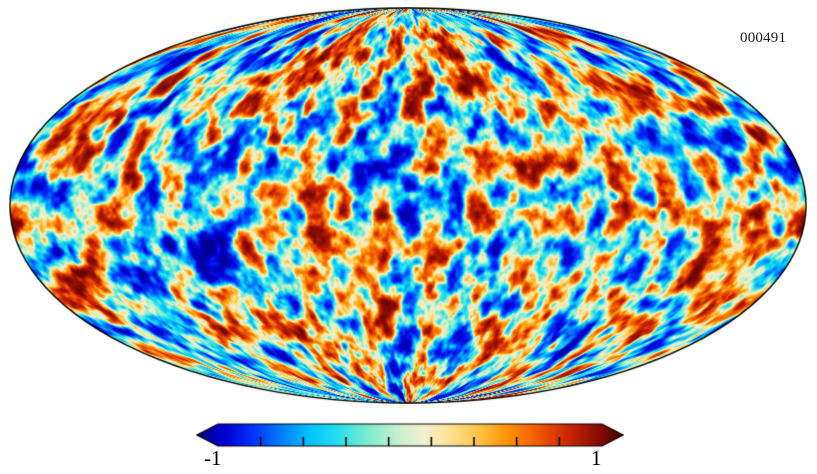  Describe the element at coordinates (213, 458) in the screenshot. I see `colorbar-min-label: -1` at that location.